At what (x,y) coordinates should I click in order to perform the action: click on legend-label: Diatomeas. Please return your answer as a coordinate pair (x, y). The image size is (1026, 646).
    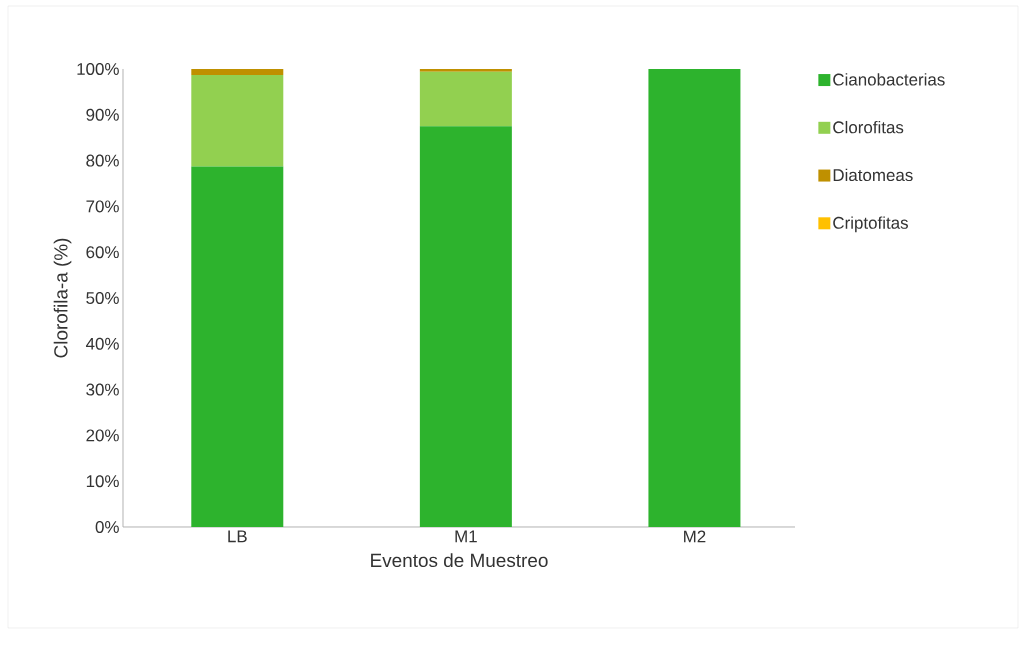
    Looking at the image, I should click on (873, 175).